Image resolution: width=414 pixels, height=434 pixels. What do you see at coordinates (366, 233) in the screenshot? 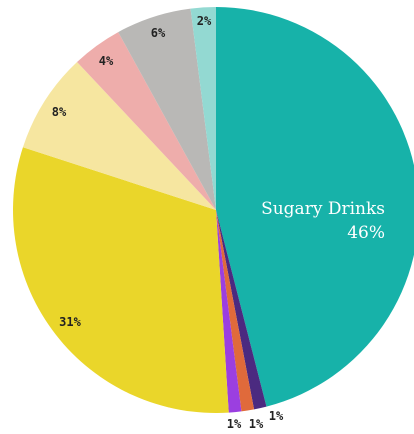
I see `slice-value-label-1: 46%` at bounding box center [366, 233].